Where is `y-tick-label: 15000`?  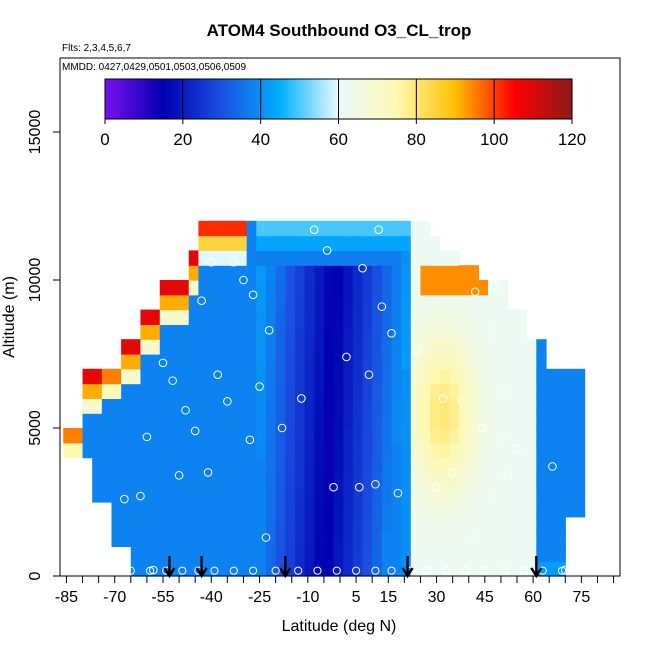 y-tick-label: 15000 is located at coordinates (35, 132).